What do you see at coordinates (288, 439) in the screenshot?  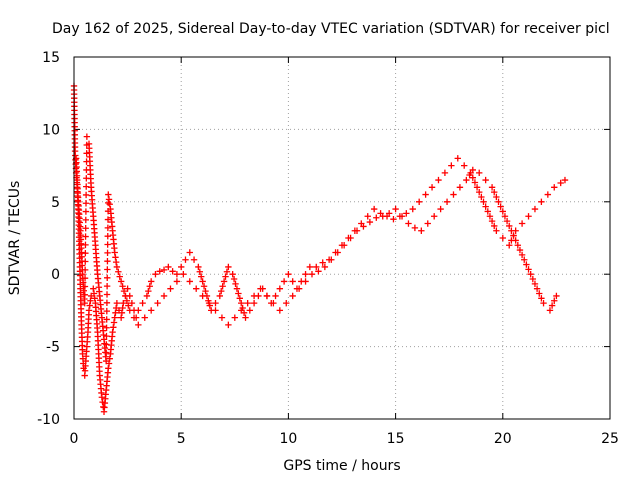 I see `x-tick-label: 10` at bounding box center [288, 439].